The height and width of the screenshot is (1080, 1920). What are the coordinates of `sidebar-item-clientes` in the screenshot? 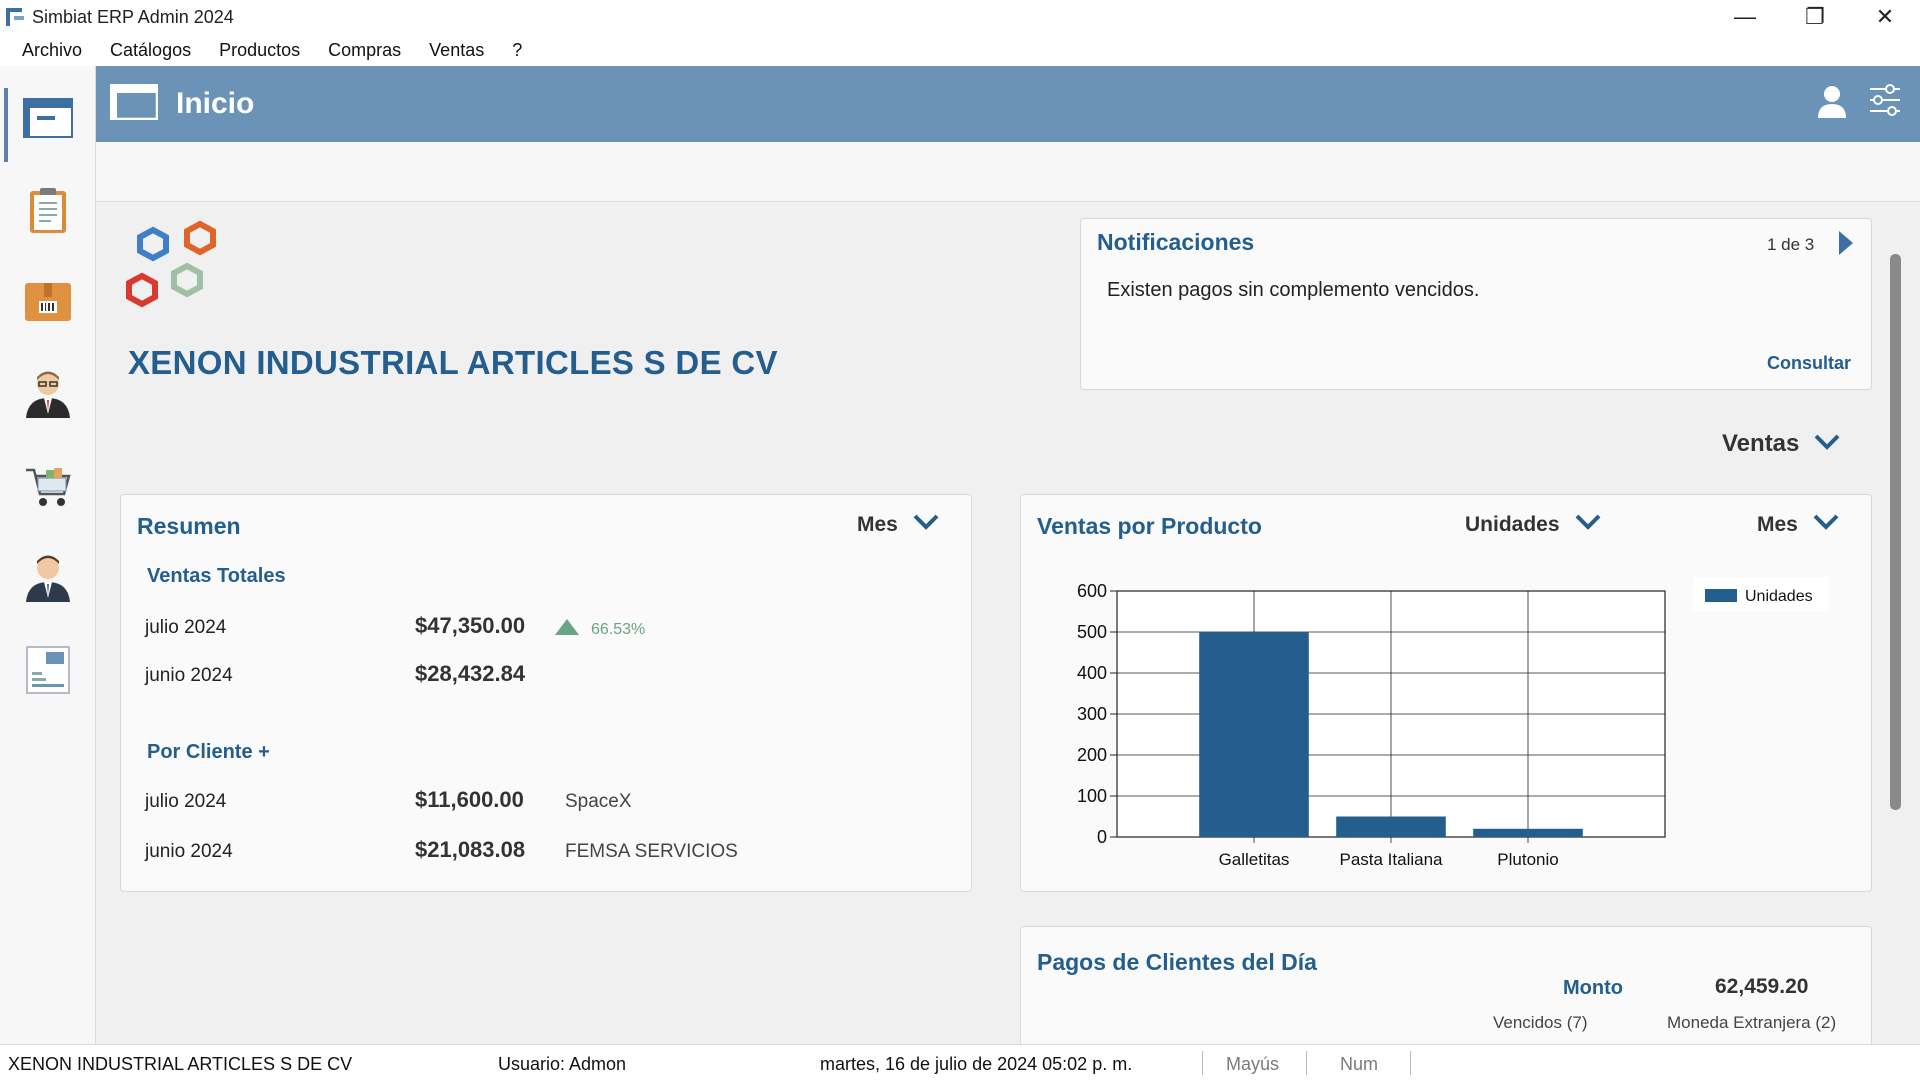 It's located at (48, 580).